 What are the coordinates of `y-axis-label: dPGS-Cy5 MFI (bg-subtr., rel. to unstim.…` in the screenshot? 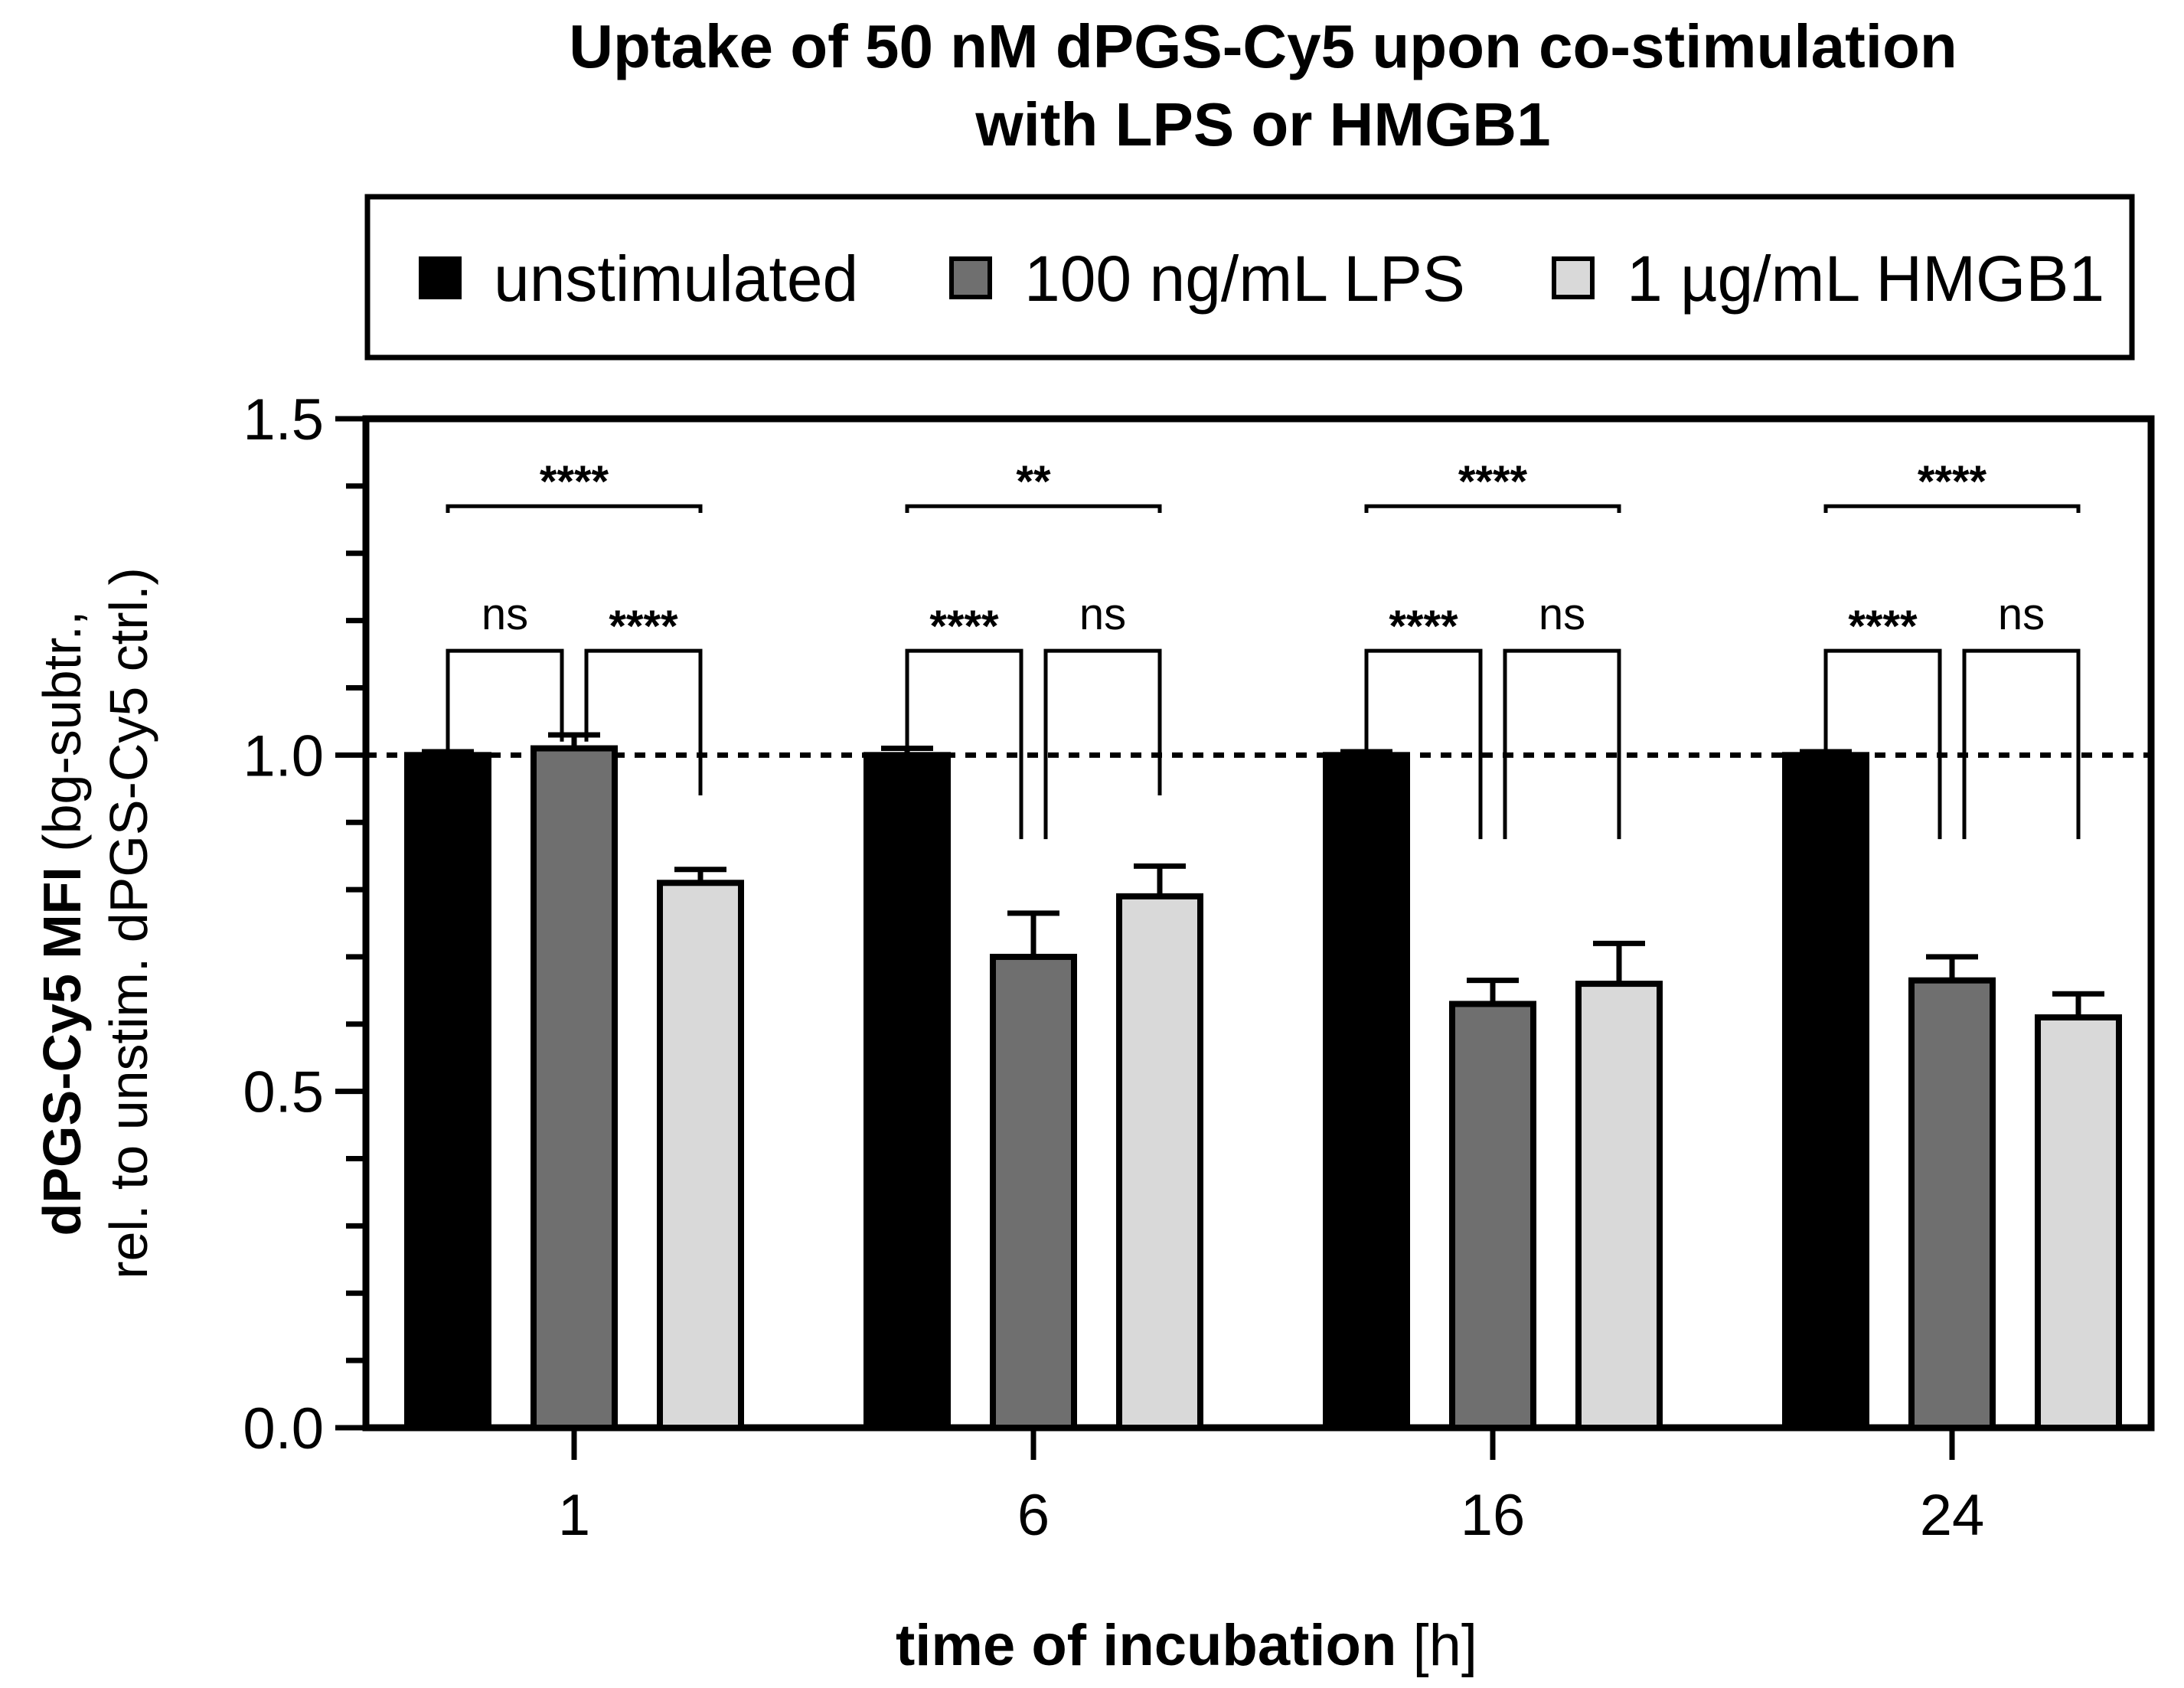 It's located at (95, 923).